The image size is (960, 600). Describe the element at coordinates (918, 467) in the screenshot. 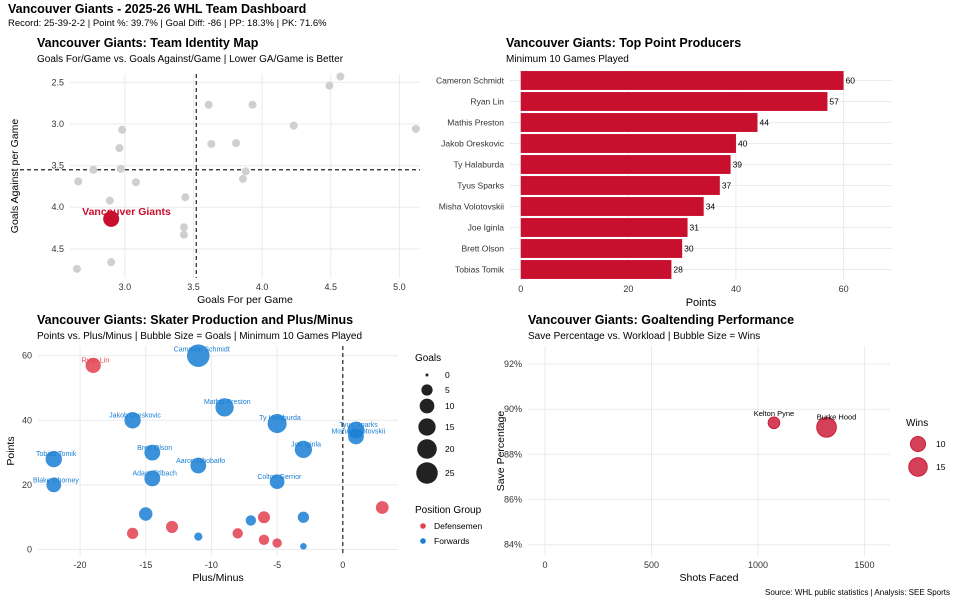

I see `wins-legend-bubble` at that location.